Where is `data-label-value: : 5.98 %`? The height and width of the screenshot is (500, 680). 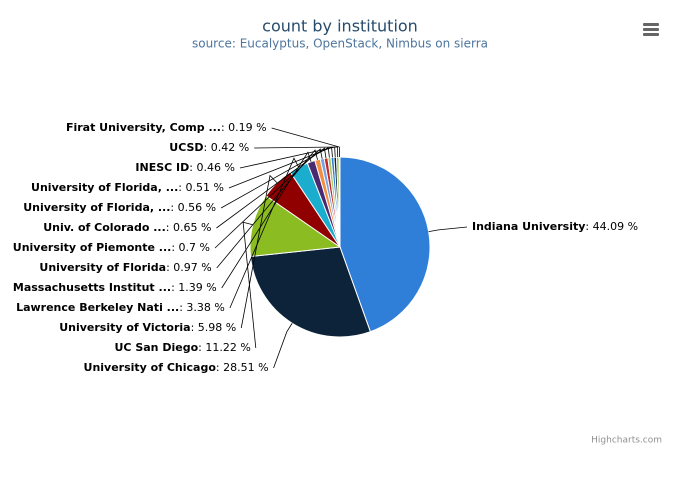
data-label-value: : 5.98 % is located at coordinates (214, 327).